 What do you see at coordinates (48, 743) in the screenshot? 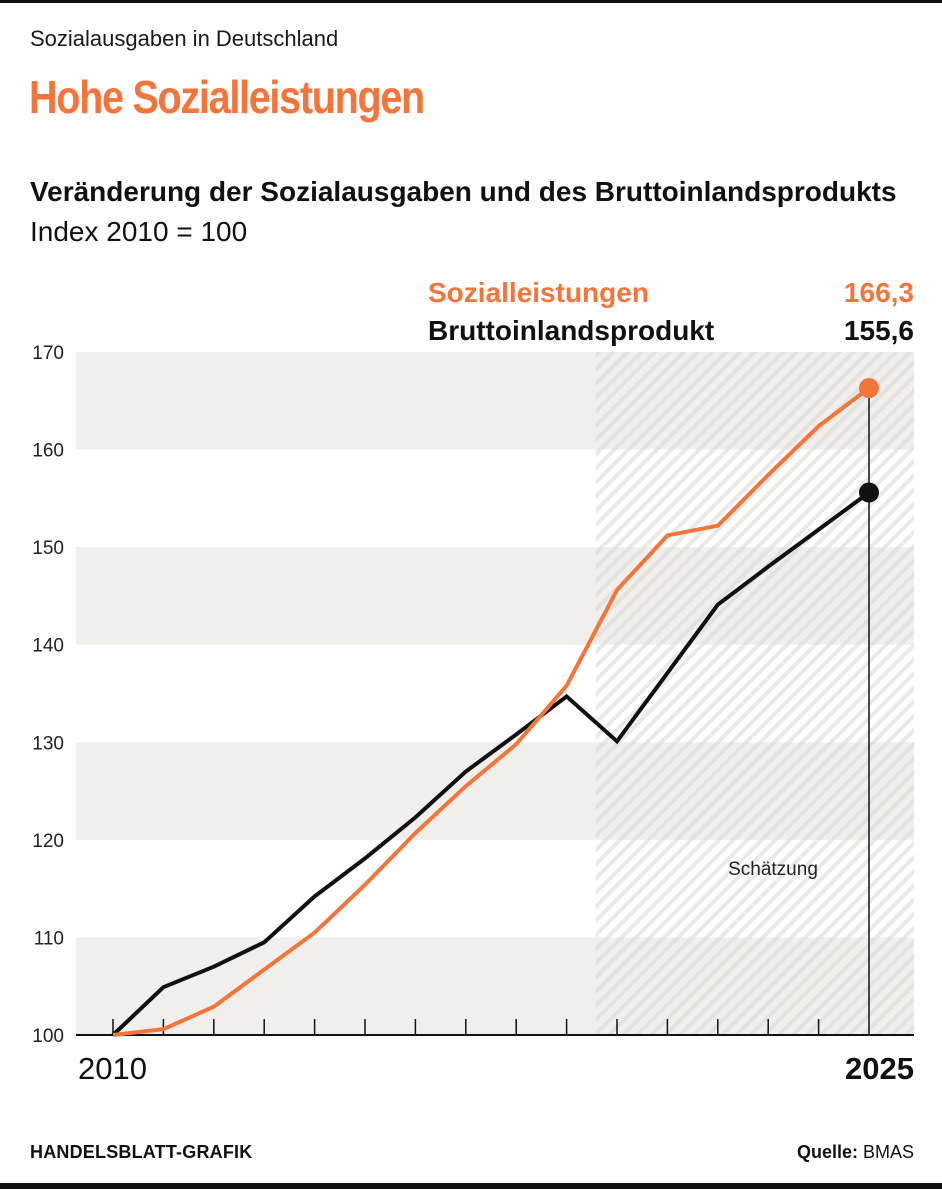
I see `y-tick-label: 130` at bounding box center [48, 743].